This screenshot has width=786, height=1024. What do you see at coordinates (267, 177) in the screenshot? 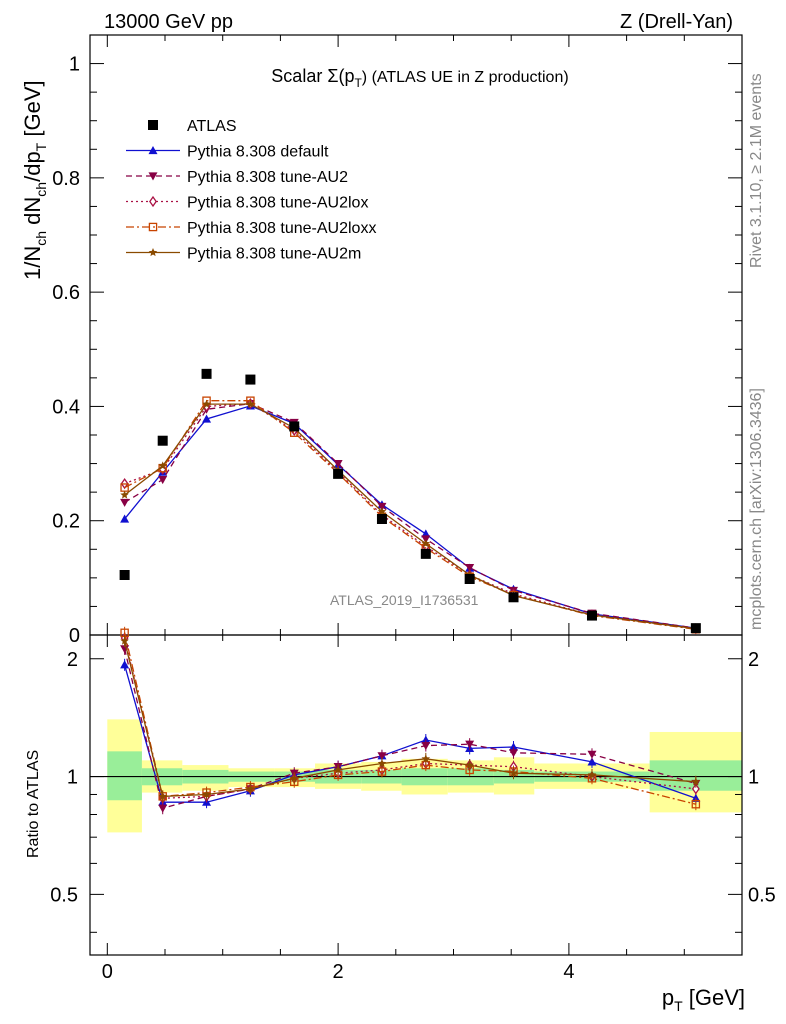
I see `legend-label-1: Pythia 8.308 tune-AU2` at bounding box center [267, 177].